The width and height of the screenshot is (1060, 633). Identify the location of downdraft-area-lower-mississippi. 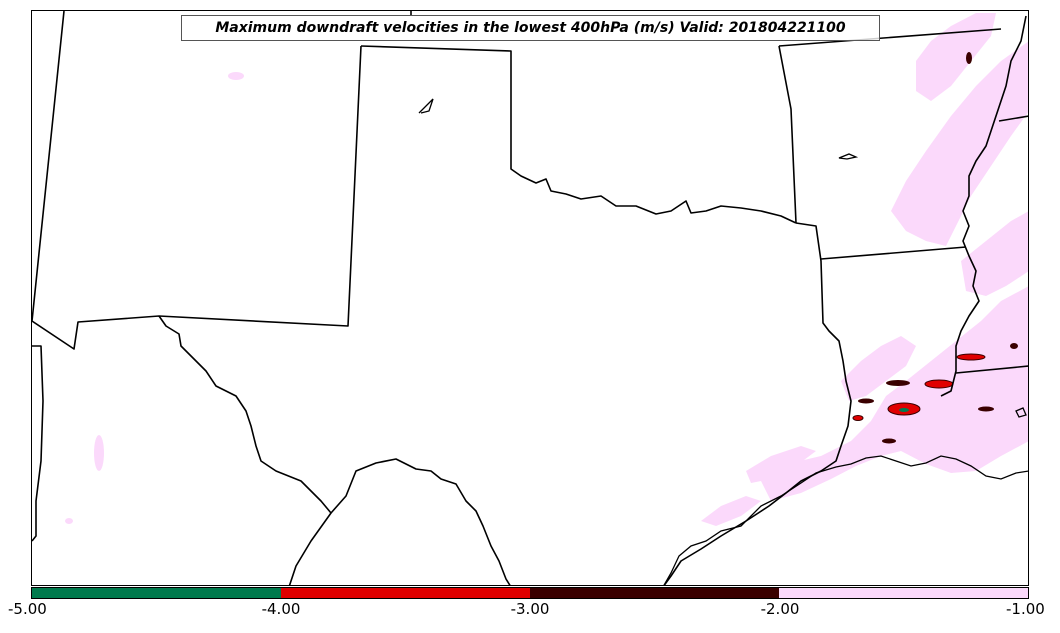
(894, 393).